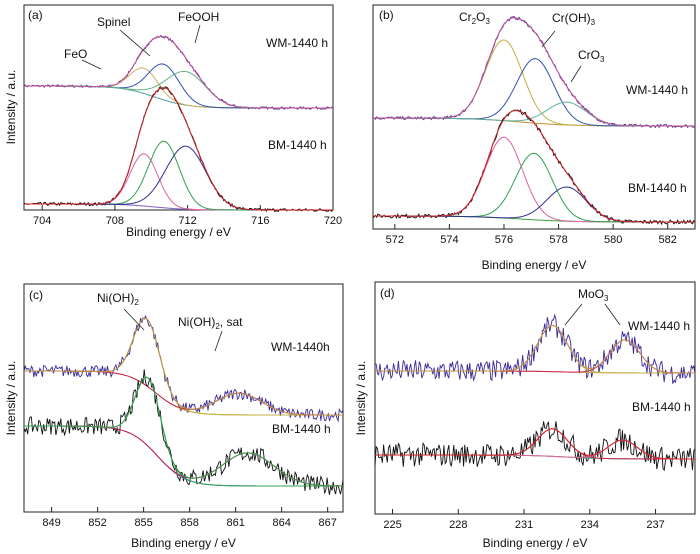 Image resolution: width=700 pixels, height=554 pixels. I want to click on panel-b-arrow-croh3, so click(548, 39).